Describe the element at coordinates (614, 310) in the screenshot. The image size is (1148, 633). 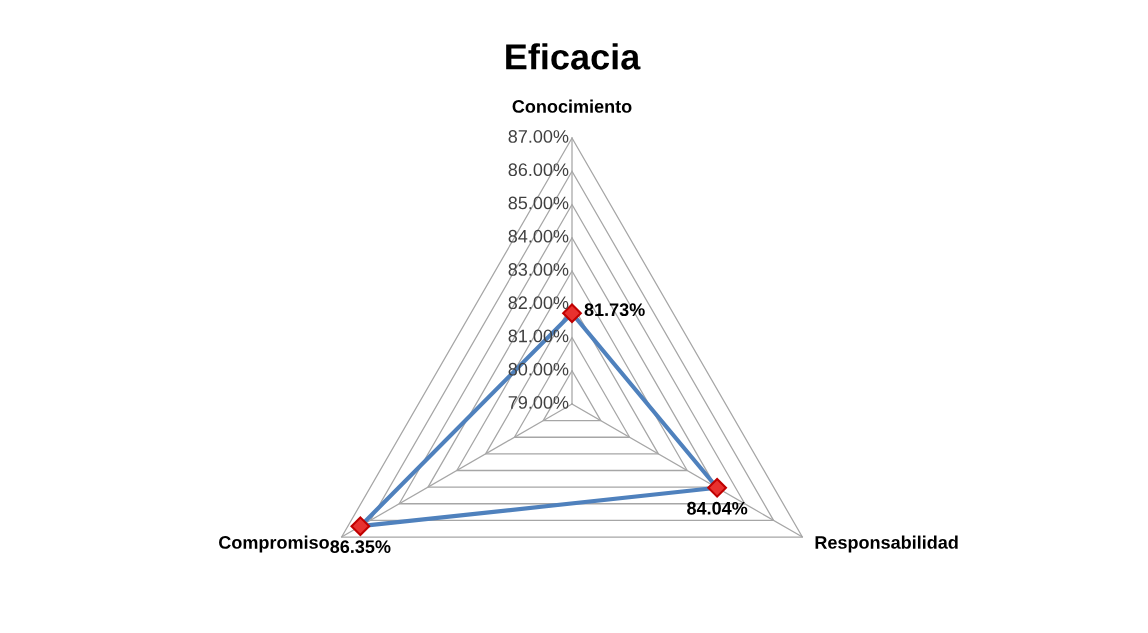
I see `data-label: 81.73%` at that location.